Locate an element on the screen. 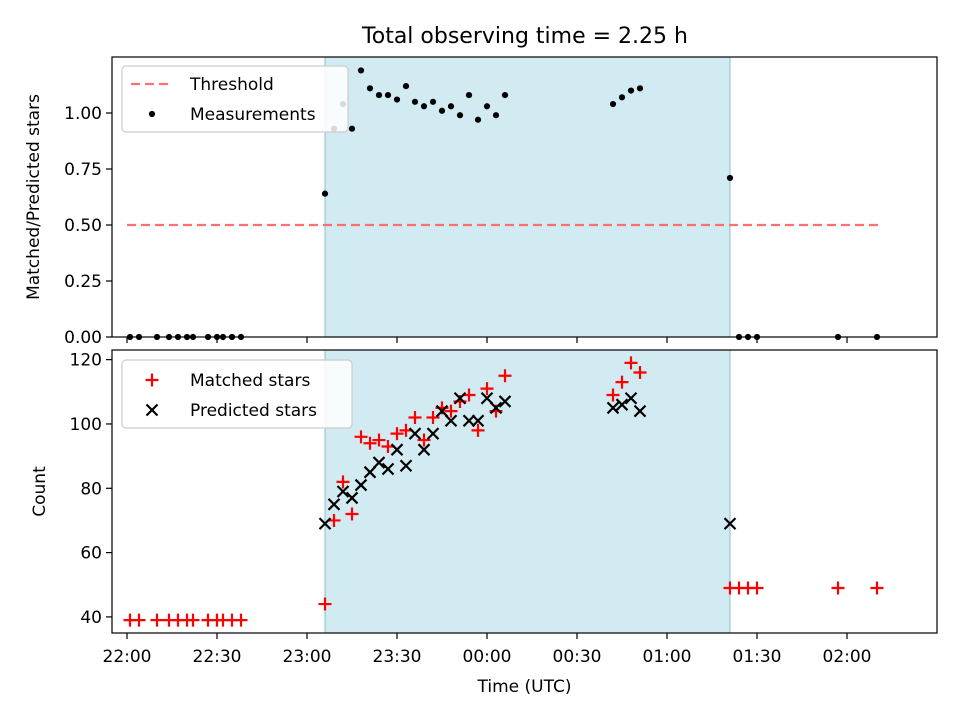 The image size is (960, 720). y-tick-label: 0.25 is located at coordinates (83, 282).